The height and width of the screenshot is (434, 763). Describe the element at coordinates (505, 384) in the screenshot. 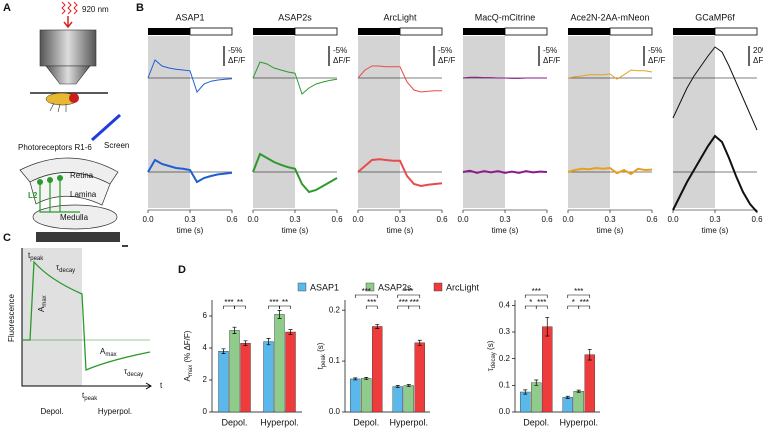

I see `y-tick-label: 0.1` at that location.